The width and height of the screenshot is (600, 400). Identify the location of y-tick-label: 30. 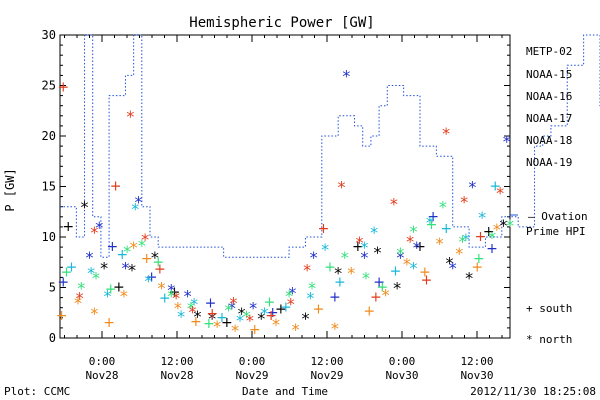
(49, 35).